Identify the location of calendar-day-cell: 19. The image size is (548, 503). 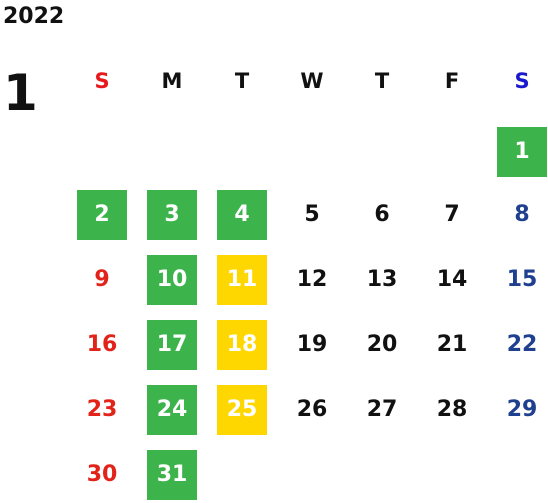
(312, 345).